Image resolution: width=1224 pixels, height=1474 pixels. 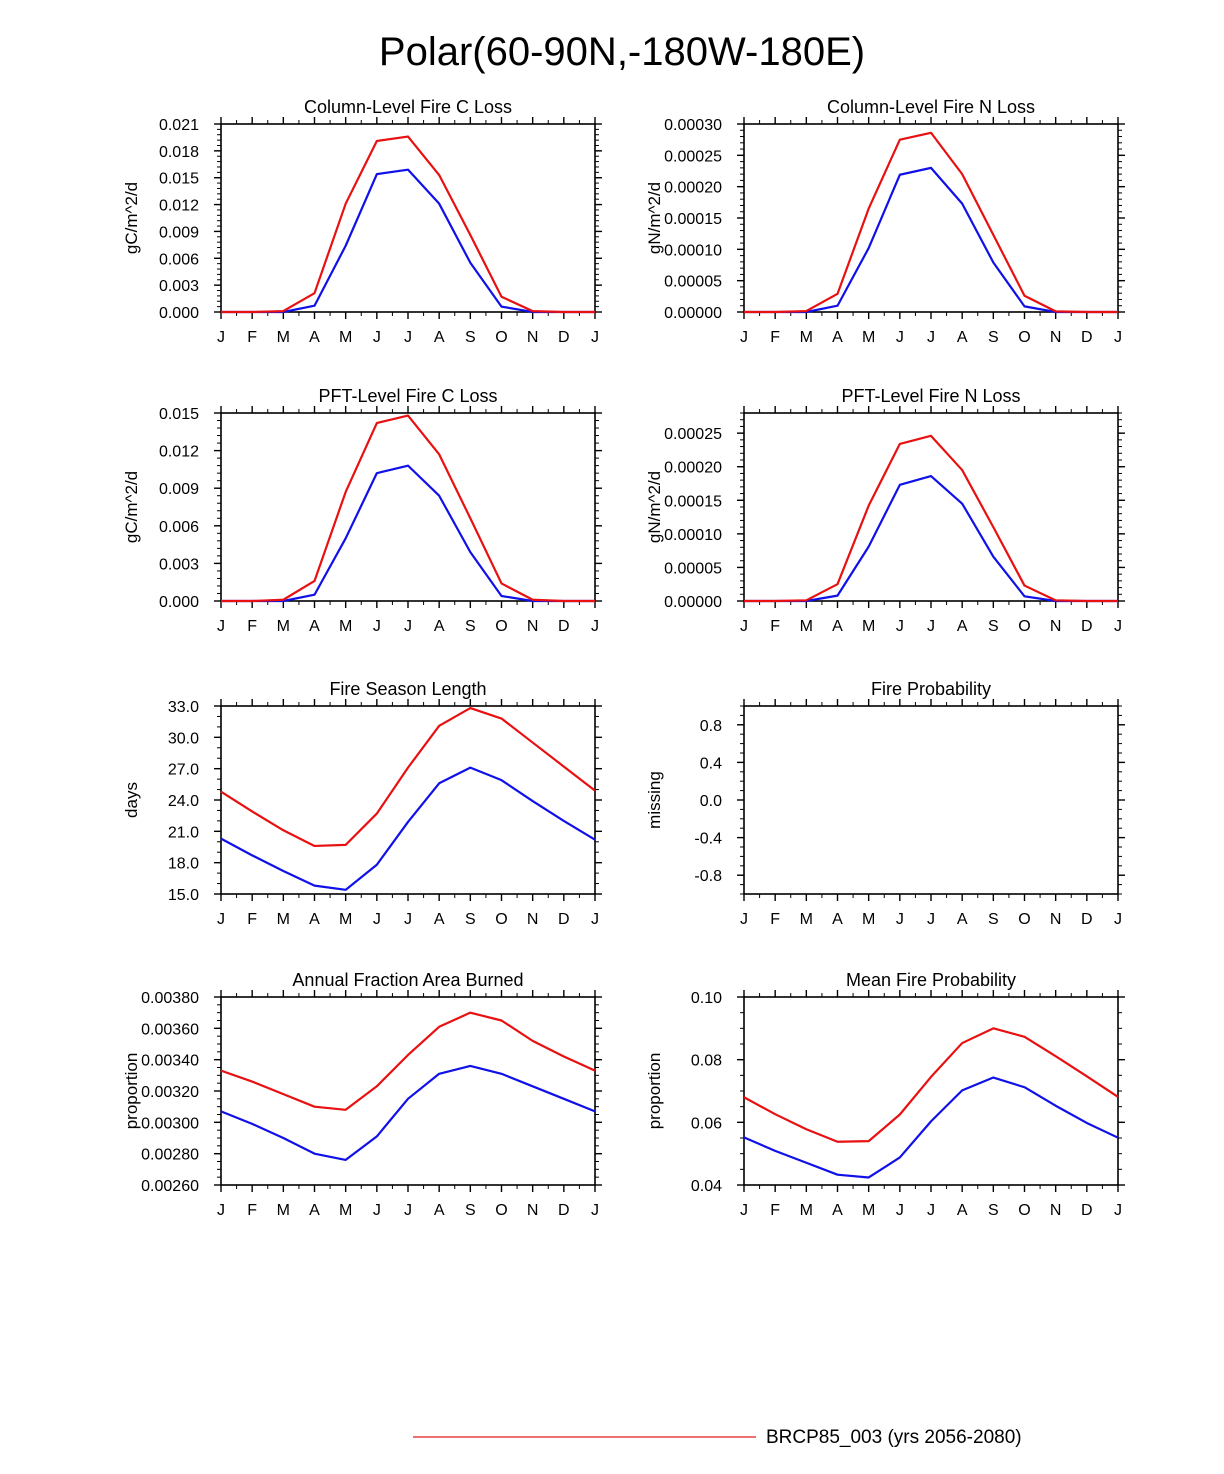 I want to click on y-tick-label: 0.012, so click(x=179, y=452).